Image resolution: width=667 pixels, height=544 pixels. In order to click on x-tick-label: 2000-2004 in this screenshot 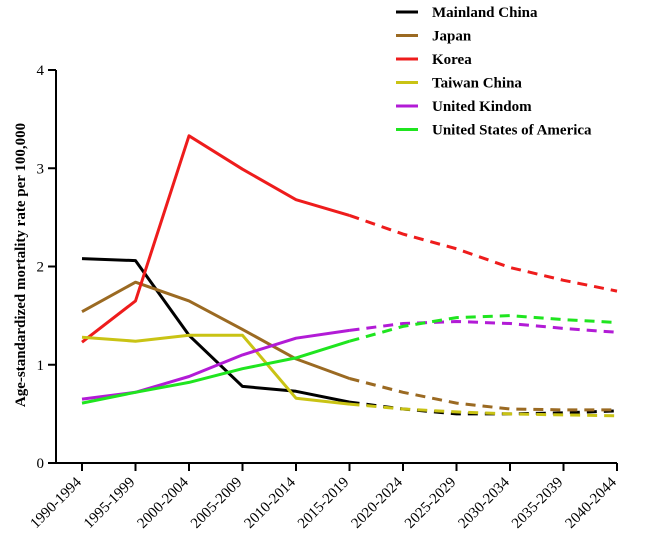, I will do `click(164, 503)`.